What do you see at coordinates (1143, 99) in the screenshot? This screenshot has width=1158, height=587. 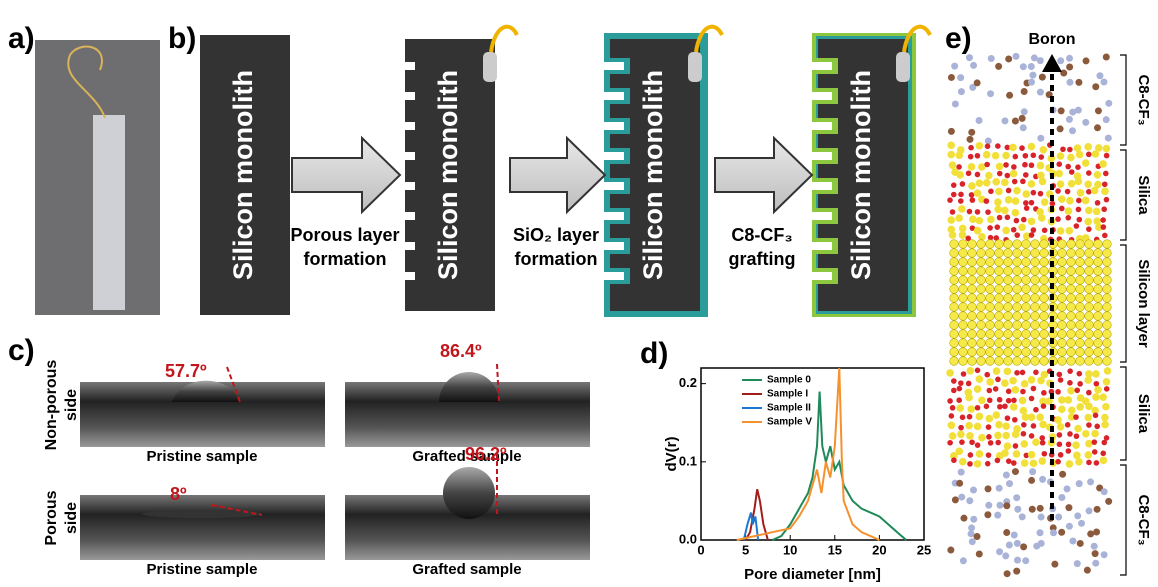 I see `layer-label: C8-CF₃` at bounding box center [1143, 99].